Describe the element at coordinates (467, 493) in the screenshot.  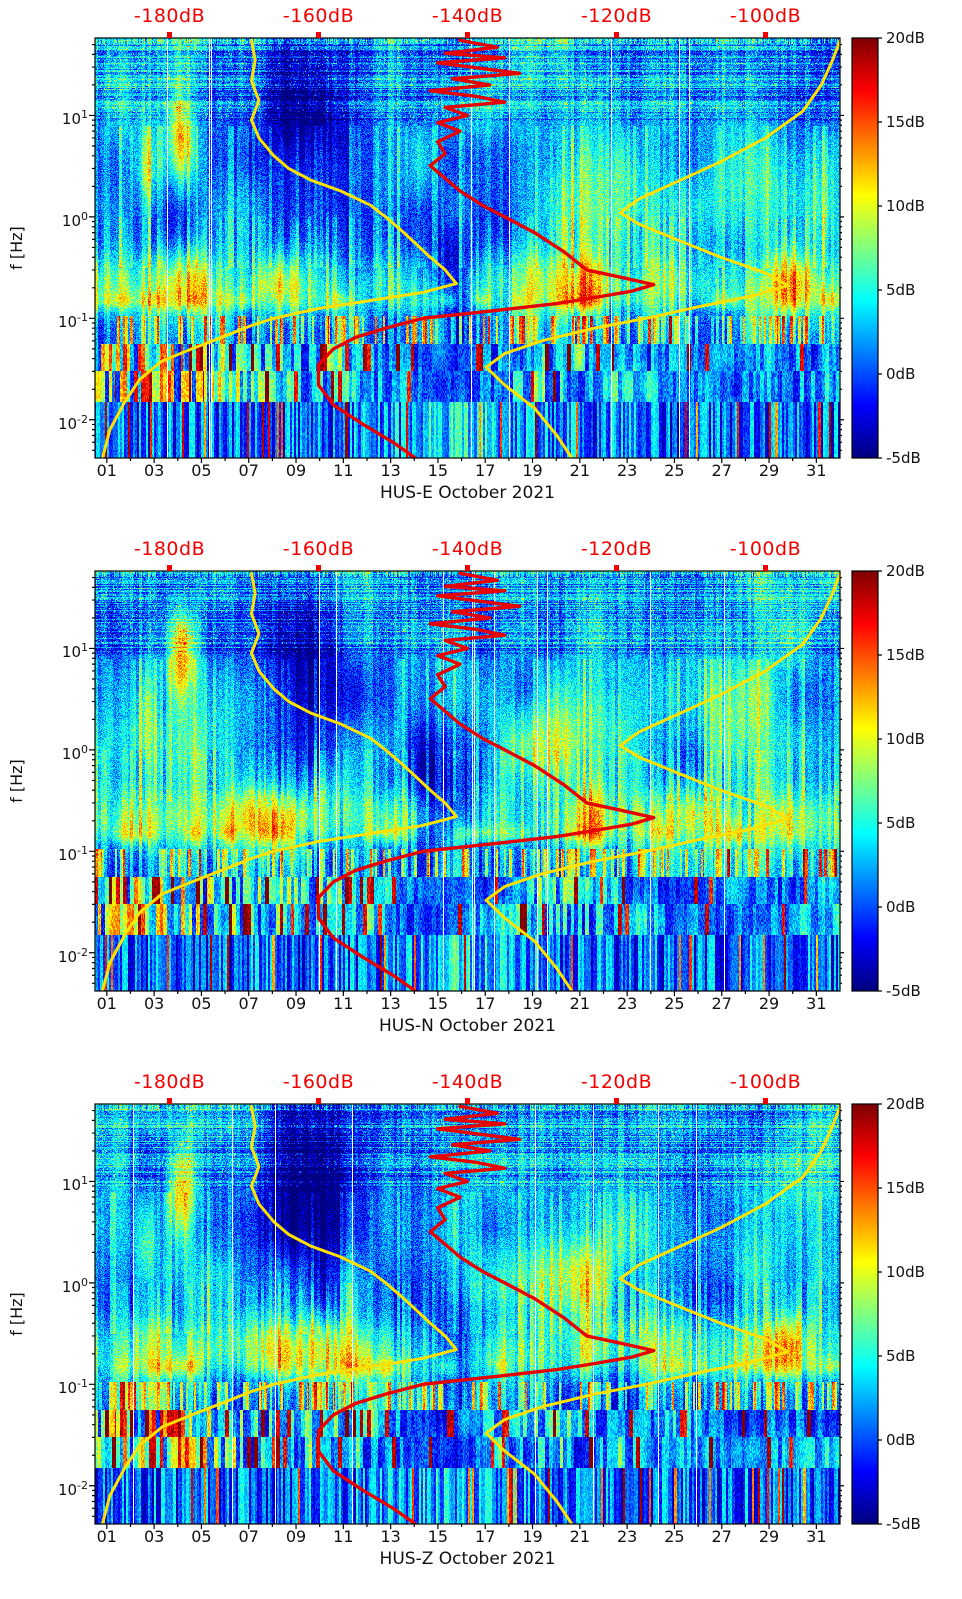
I see `x-axis-title: HUS-E October 2021` at that location.